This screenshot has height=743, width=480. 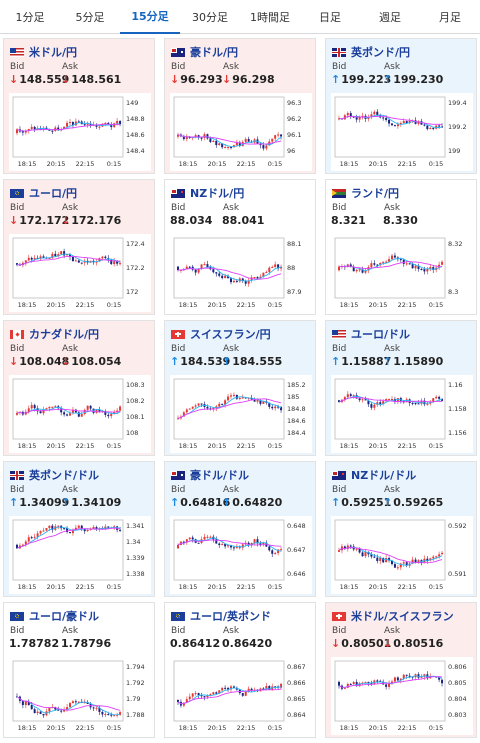 I want to click on bid-value-wrap: 88.034, so click(x=191, y=220).